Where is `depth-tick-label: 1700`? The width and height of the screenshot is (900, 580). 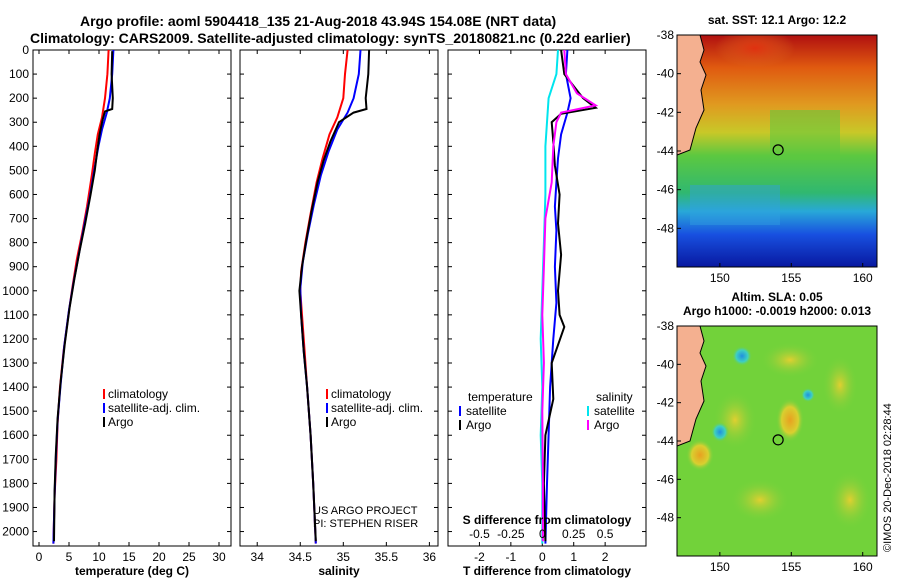 depth-tick-label: 1700 is located at coordinates (15, 459).